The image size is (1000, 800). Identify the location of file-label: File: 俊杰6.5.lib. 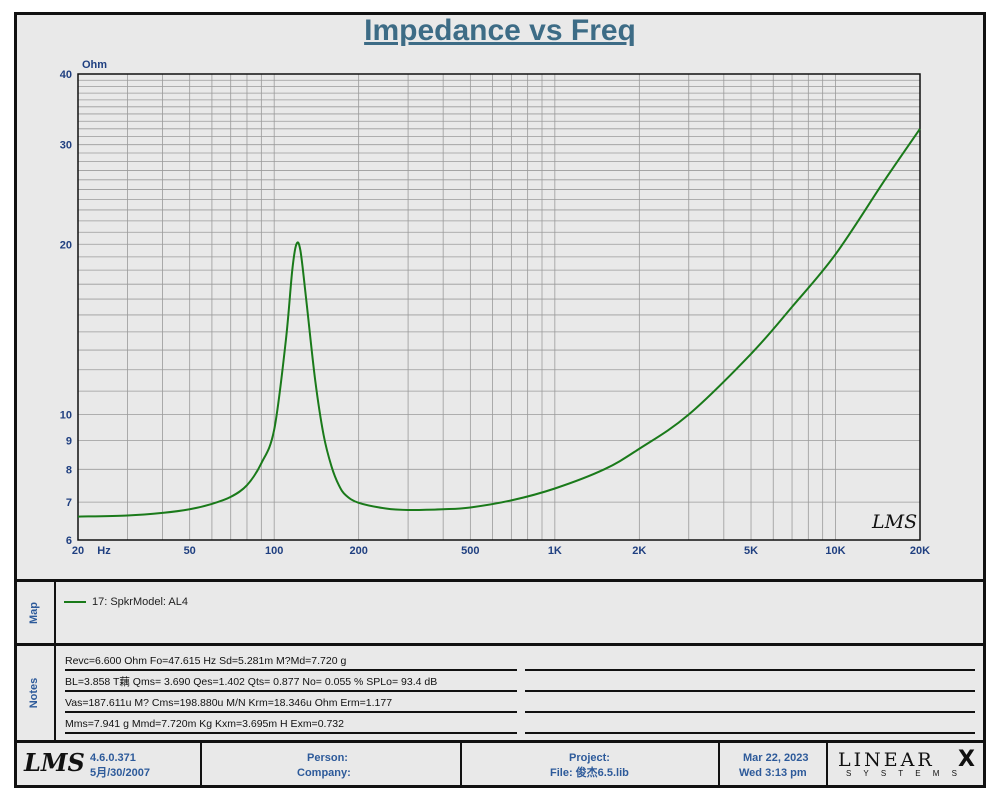
(589, 773).